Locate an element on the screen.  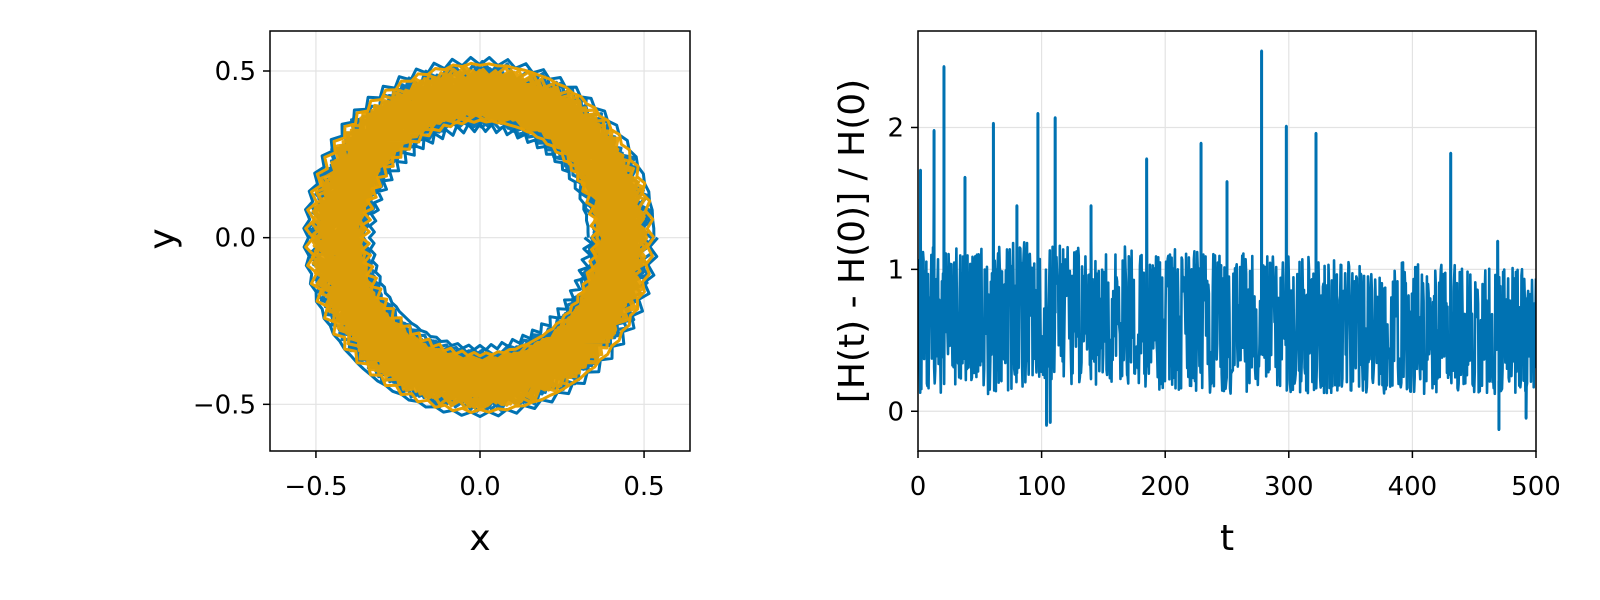
energy-error-x-tick-label: 500 is located at coordinates (1536, 487).